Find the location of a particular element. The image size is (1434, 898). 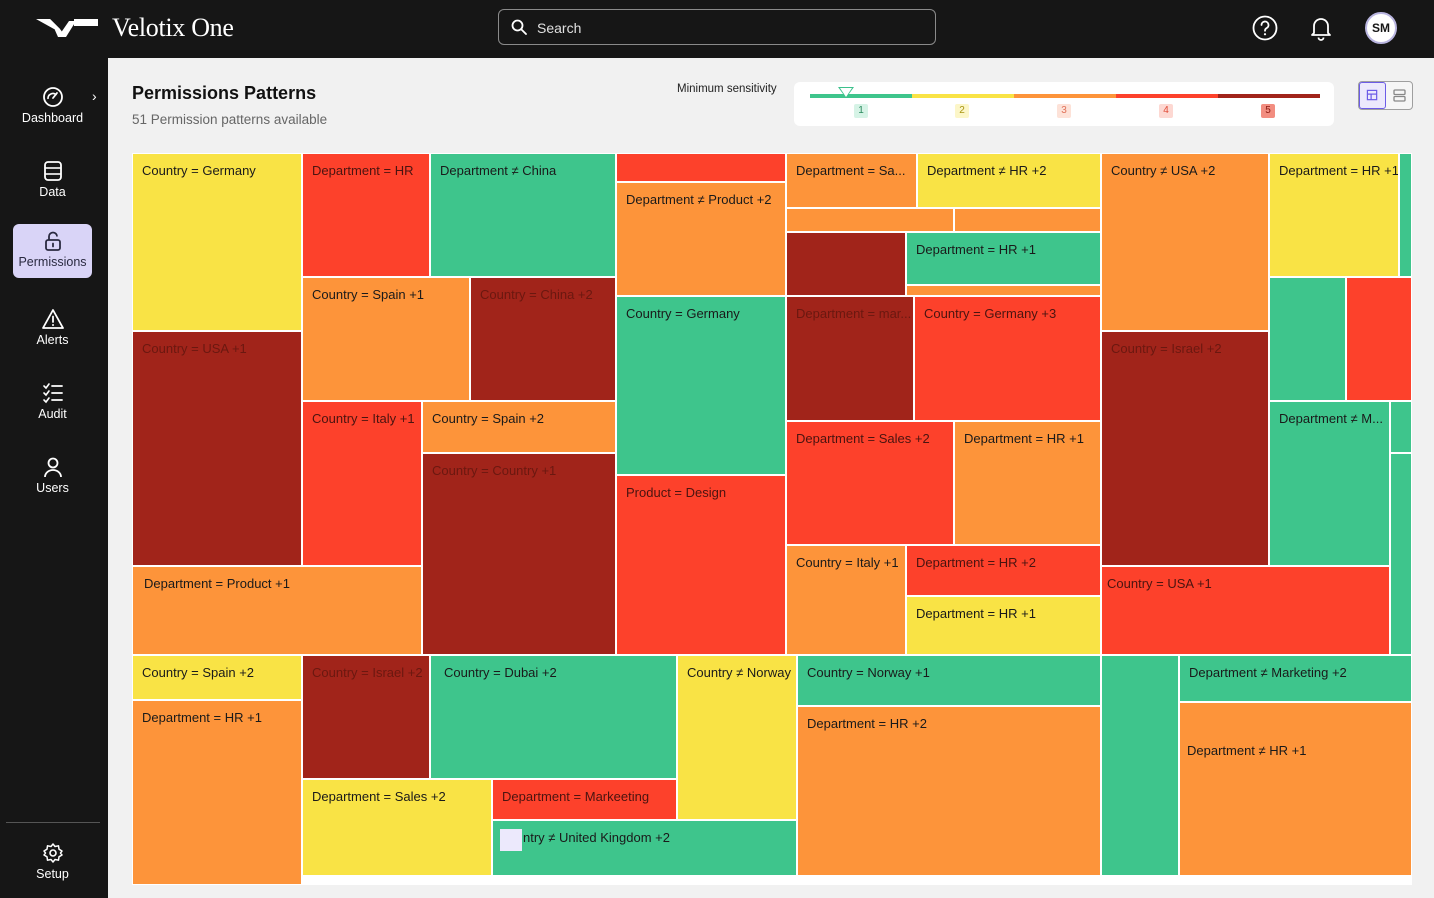

sidebar-item-setup: Setup is located at coordinates (52, 863).